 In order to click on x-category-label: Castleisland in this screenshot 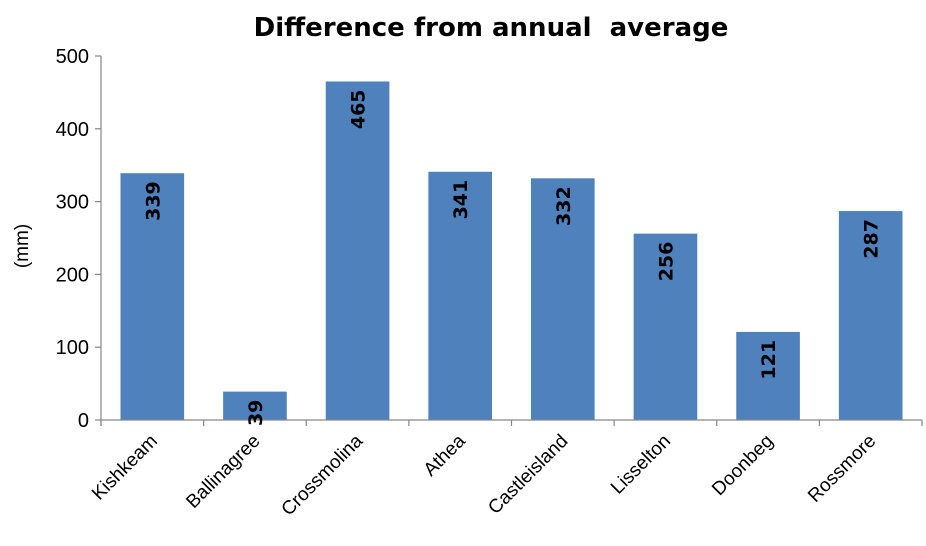, I will do `click(528, 475)`.